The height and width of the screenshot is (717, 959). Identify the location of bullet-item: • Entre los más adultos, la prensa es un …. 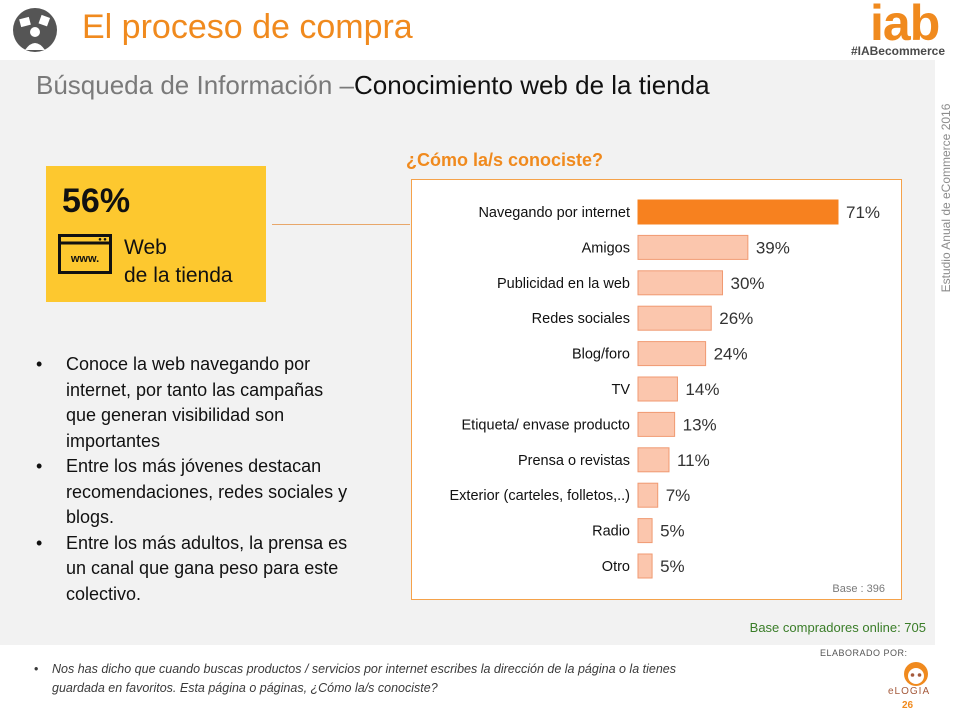
(196, 569).